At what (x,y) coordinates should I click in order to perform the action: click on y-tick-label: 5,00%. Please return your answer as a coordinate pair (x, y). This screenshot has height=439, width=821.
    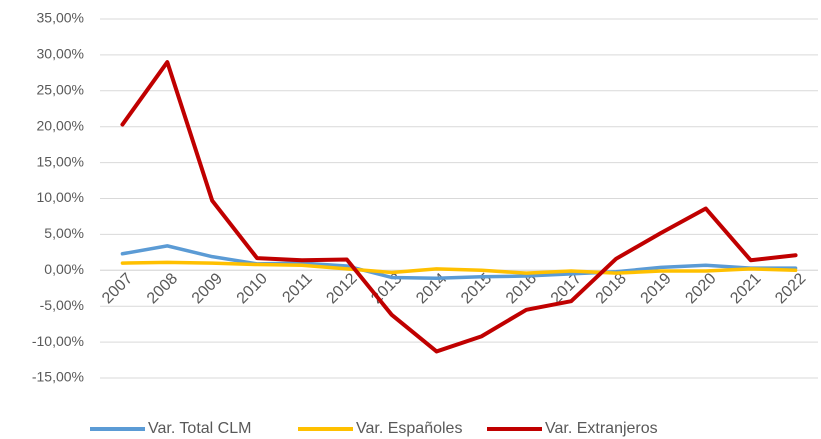
    Looking at the image, I should click on (64, 233).